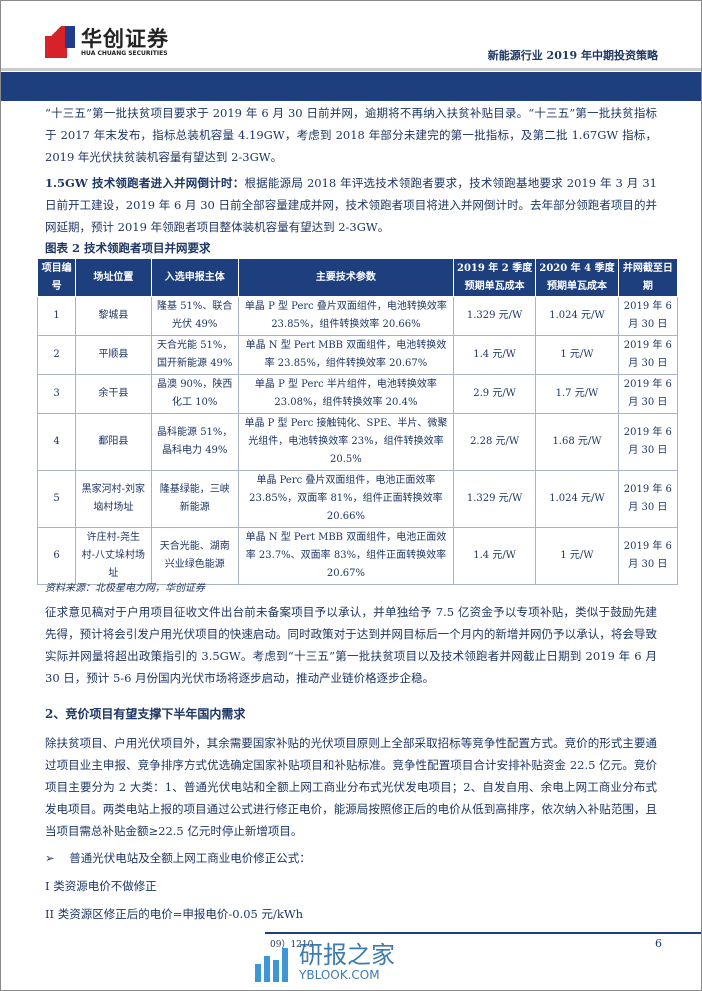 The image size is (702, 991). What do you see at coordinates (113, 277) in the screenshot?
I see `column-header: 场址位置` at bounding box center [113, 277].